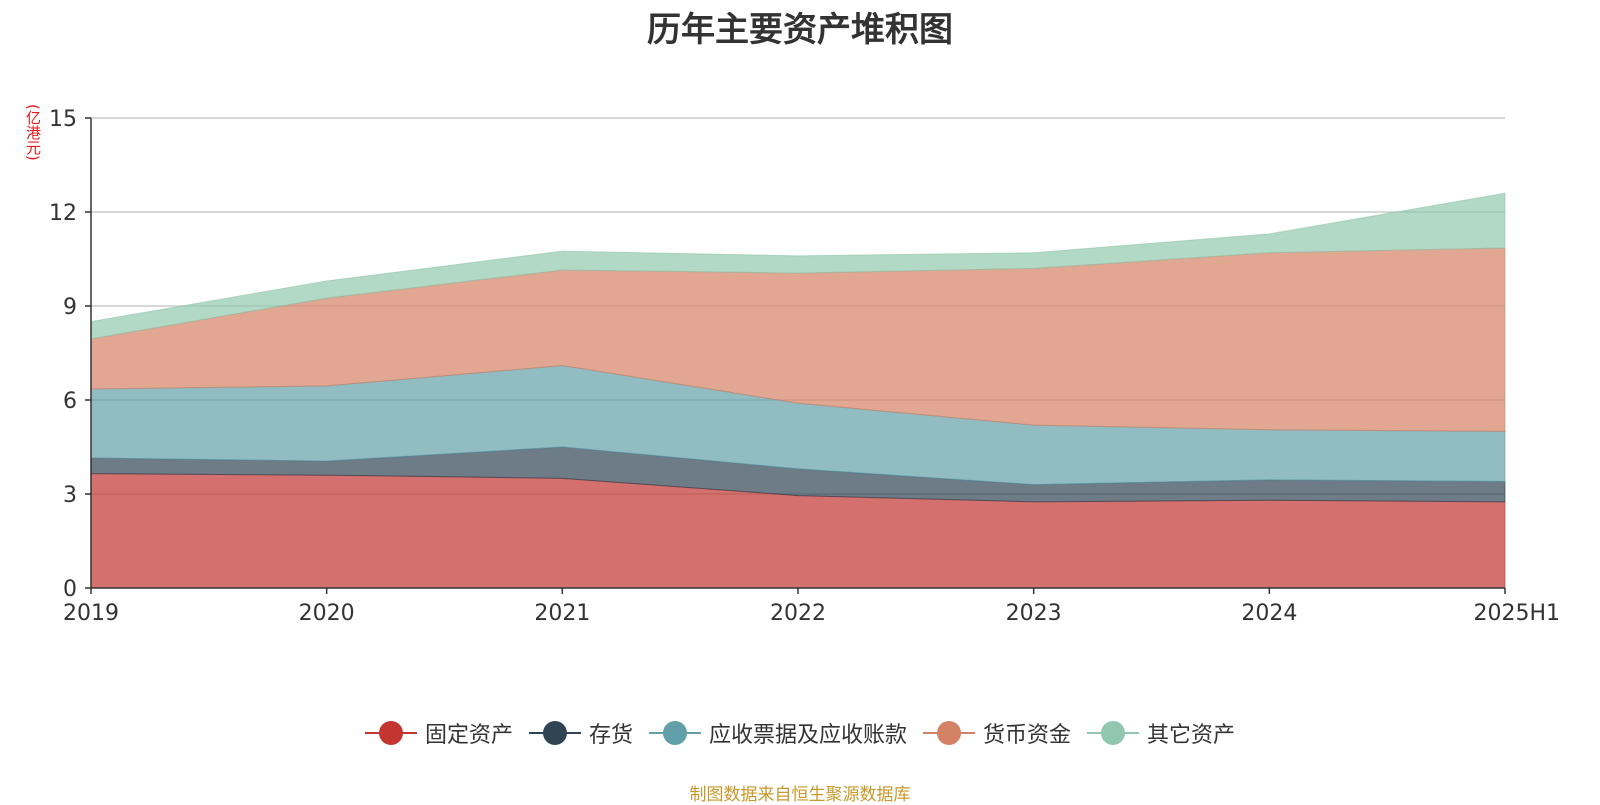  What do you see at coordinates (70, 495) in the screenshot?
I see `y-tick-label: 3` at bounding box center [70, 495].